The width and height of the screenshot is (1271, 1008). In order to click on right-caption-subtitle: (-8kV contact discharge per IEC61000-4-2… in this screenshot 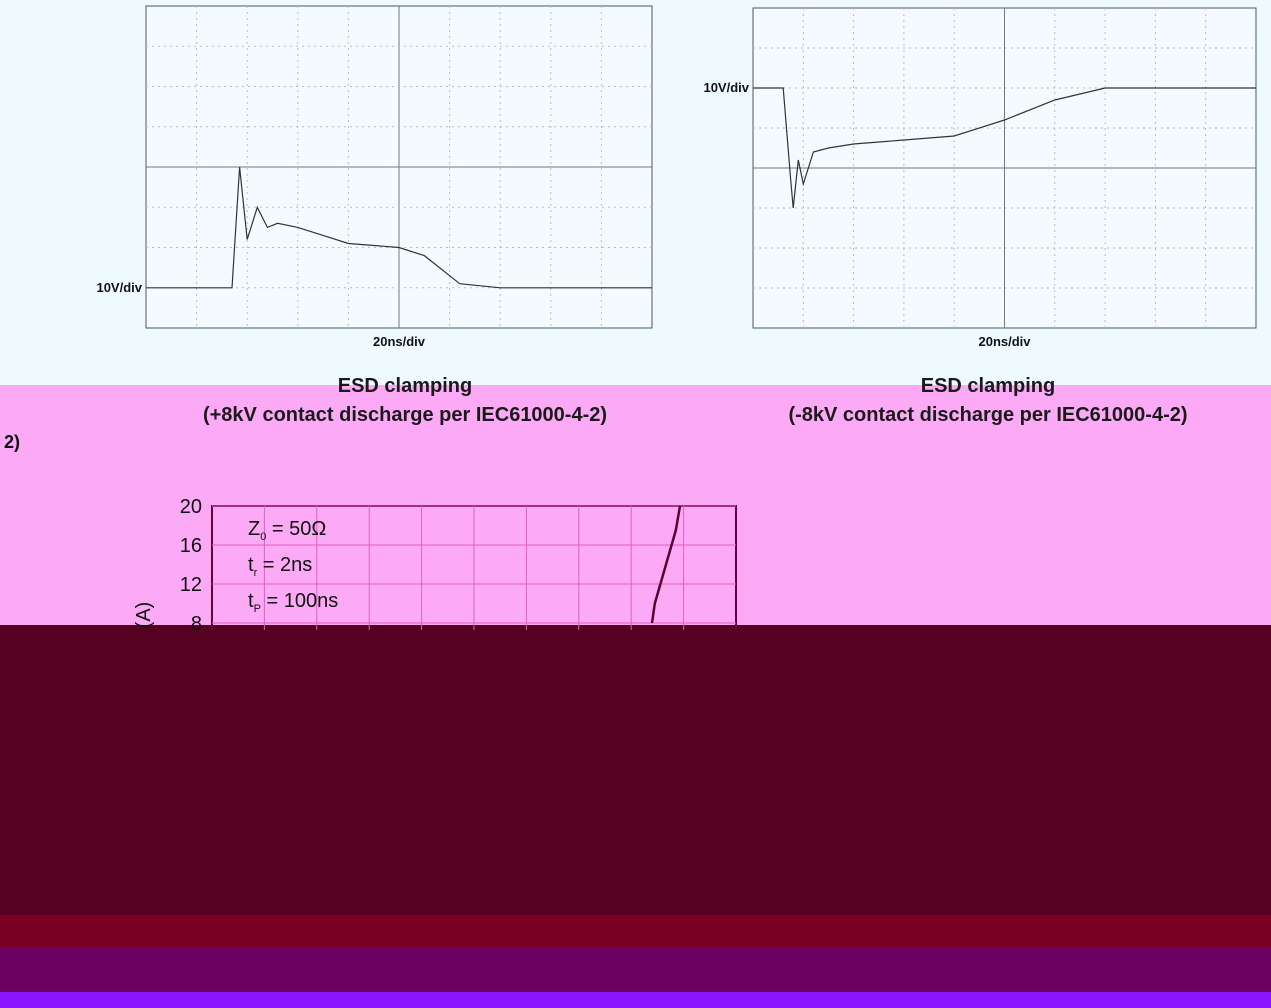, I will do `click(988, 415)`.